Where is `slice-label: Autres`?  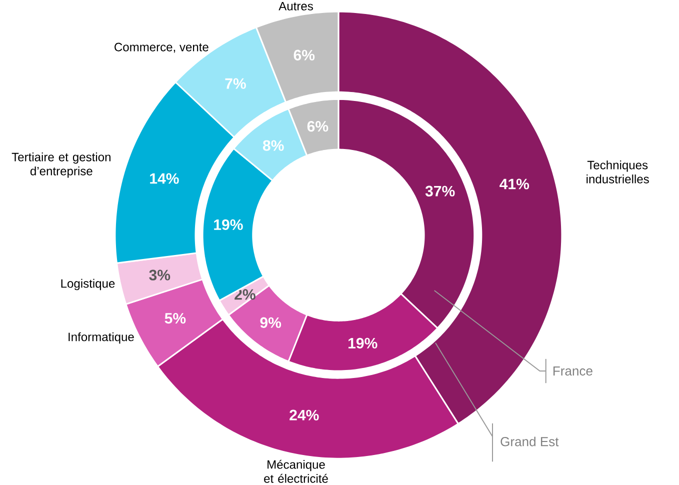 slice-label: Autres is located at coordinates (295, 6).